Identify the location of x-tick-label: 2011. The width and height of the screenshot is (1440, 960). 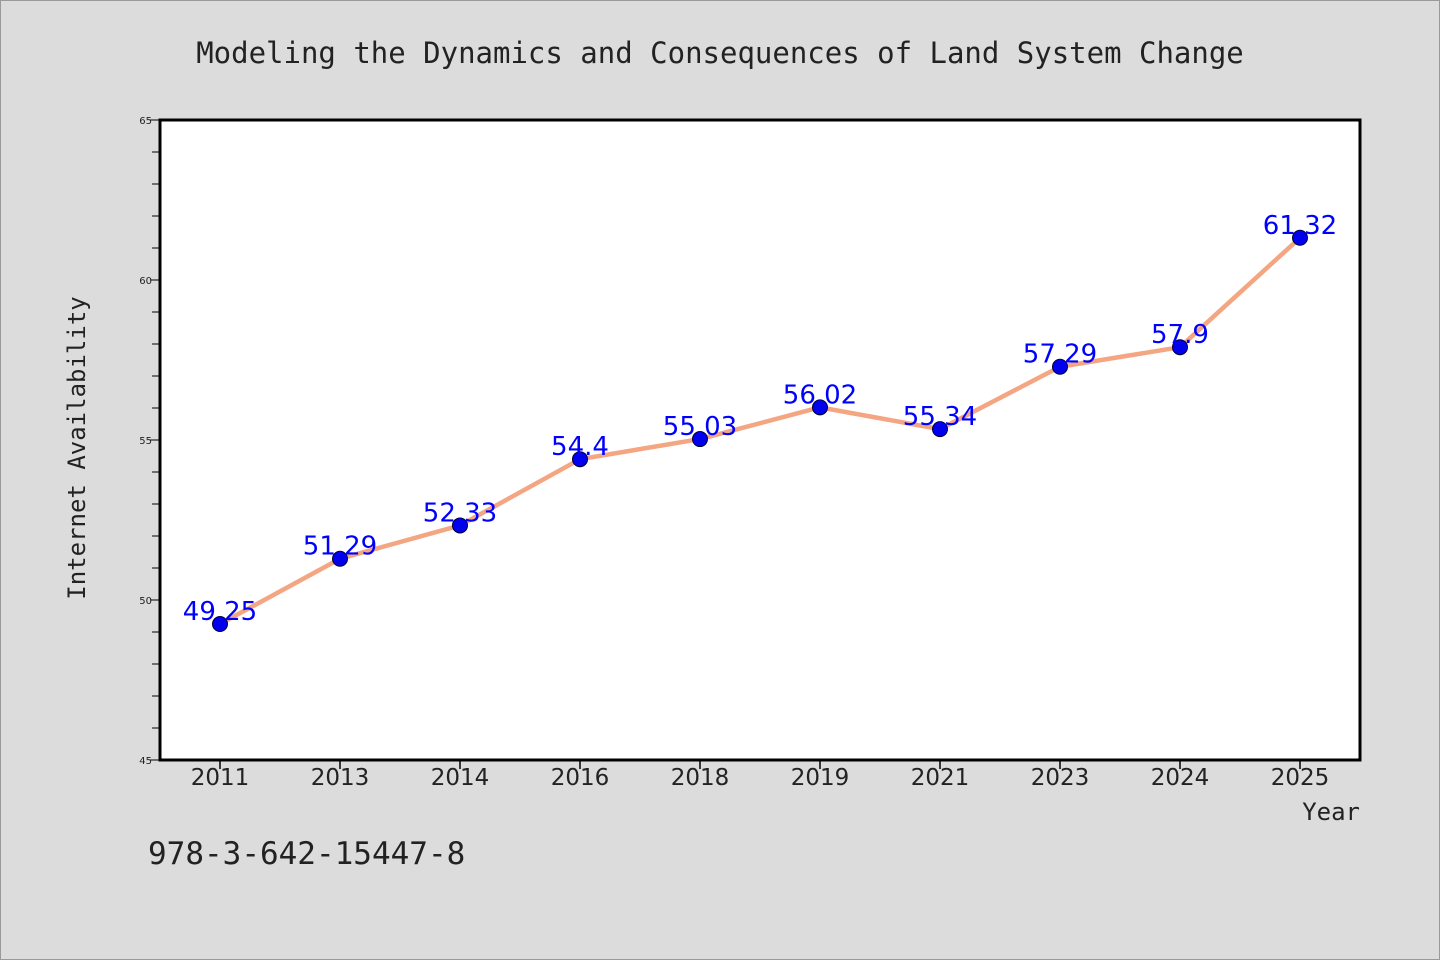
(220, 778).